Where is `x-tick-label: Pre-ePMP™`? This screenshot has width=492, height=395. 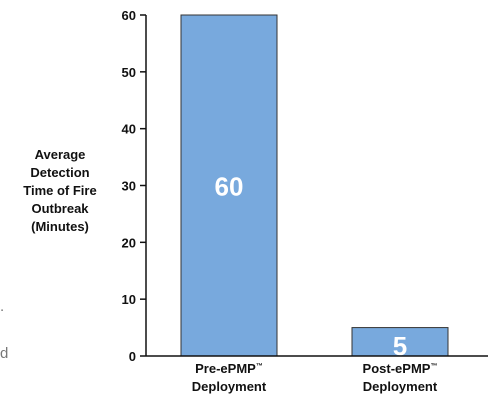 x-tick-label: Pre-ePMP™ is located at coordinates (229, 368).